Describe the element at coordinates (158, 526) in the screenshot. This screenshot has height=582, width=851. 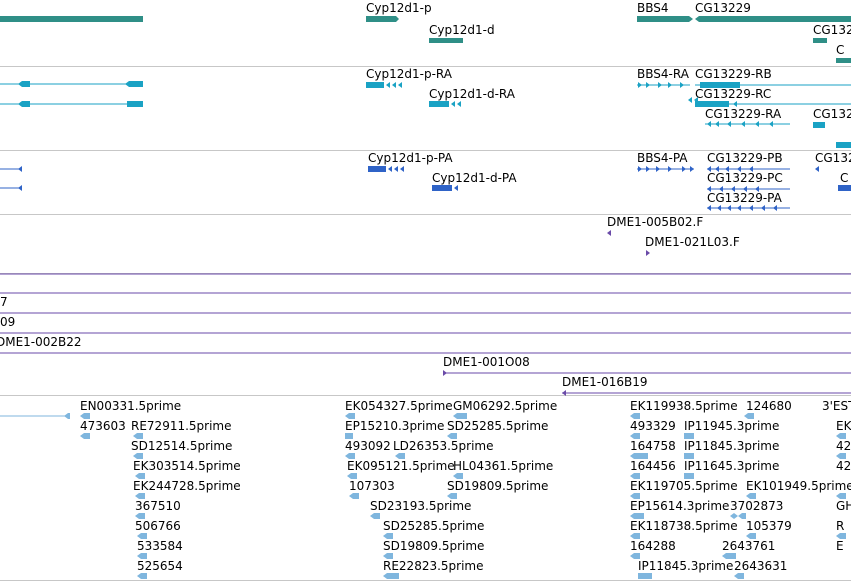
I see `est-label: 506766` at that location.